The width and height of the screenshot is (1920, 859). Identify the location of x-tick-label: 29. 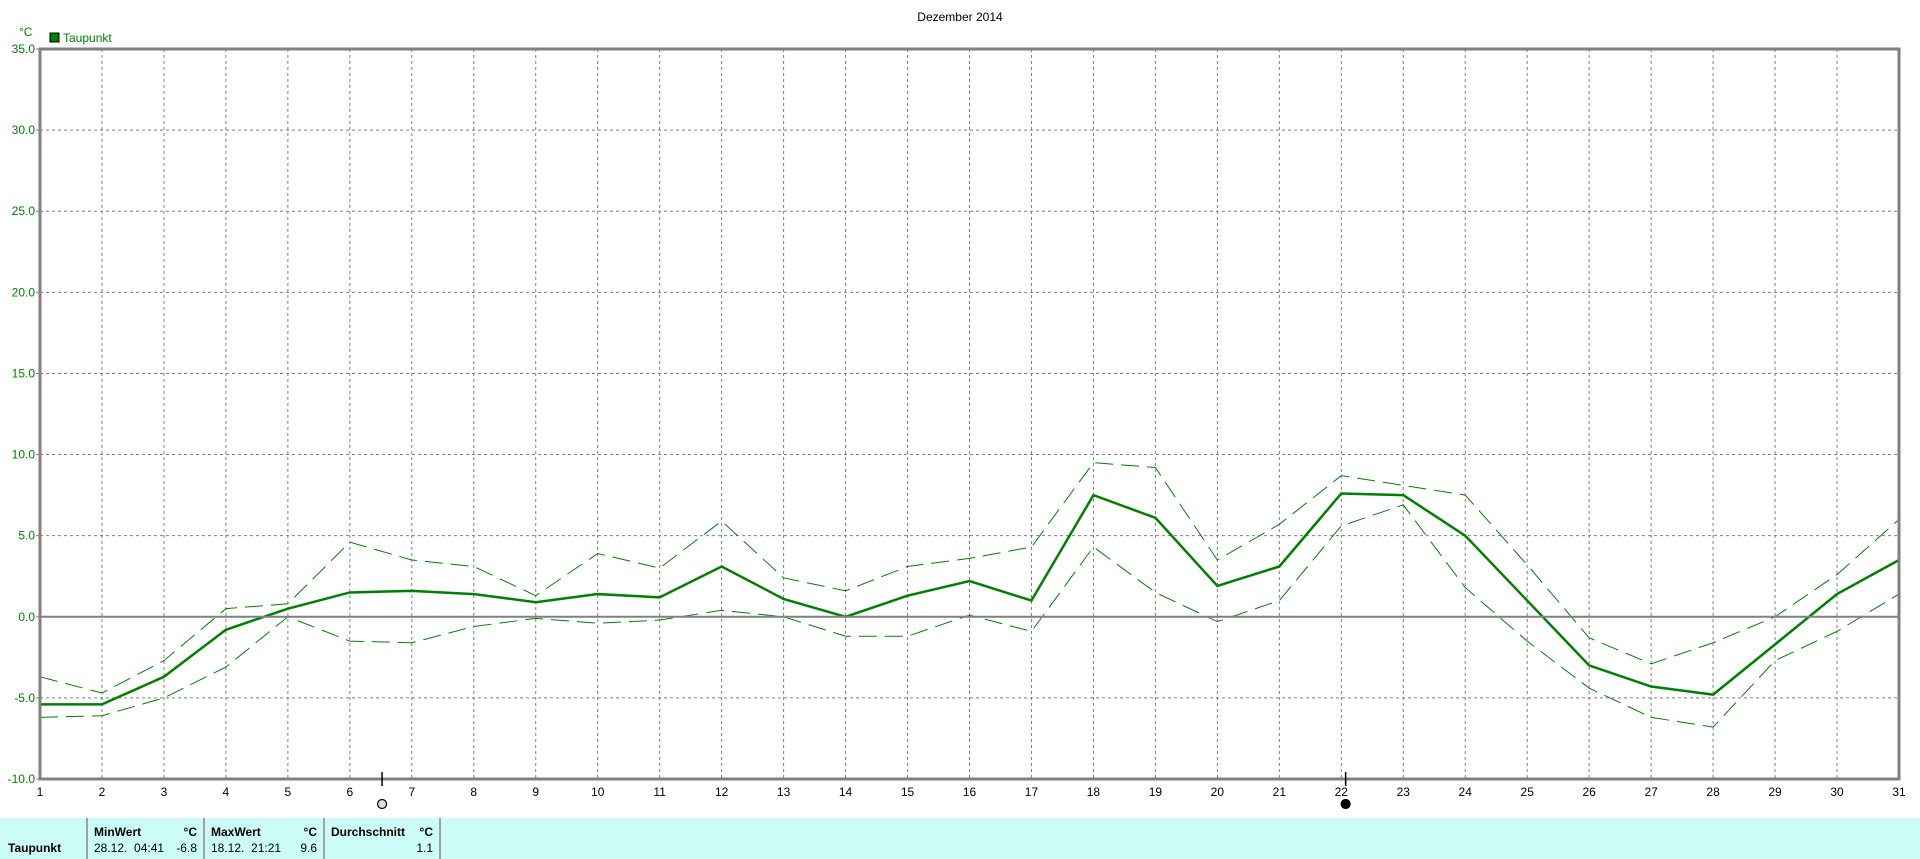
(1775, 792).